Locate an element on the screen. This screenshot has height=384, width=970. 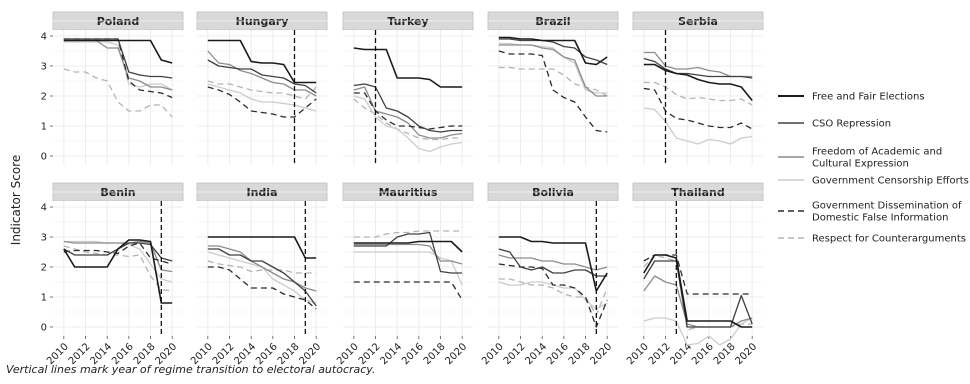
legend-item-free-fair: Free and Fair Elections is located at coordinates (851, 97).